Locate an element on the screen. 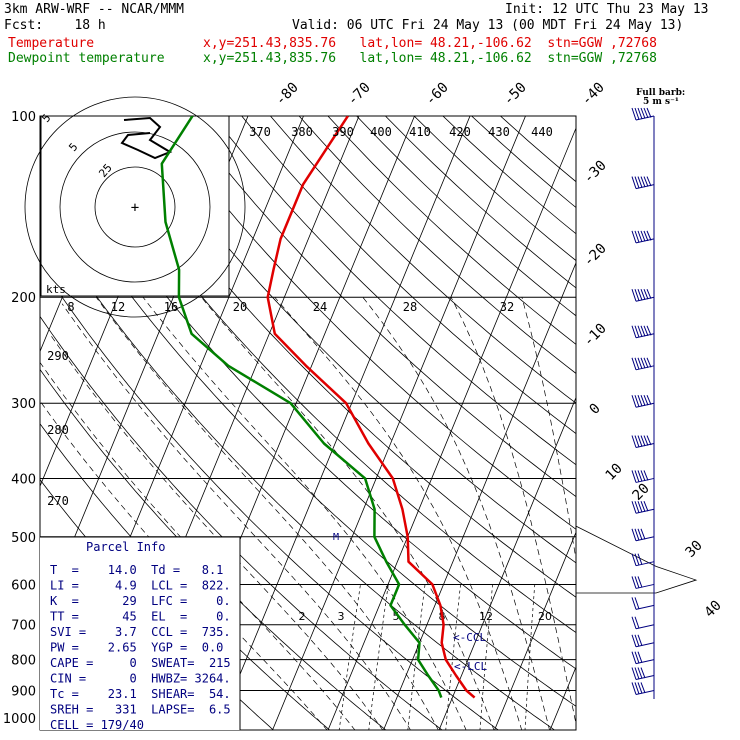 The height and width of the screenshot is (740, 740). hodo-speed-label: 24 is located at coordinates (320, 307).